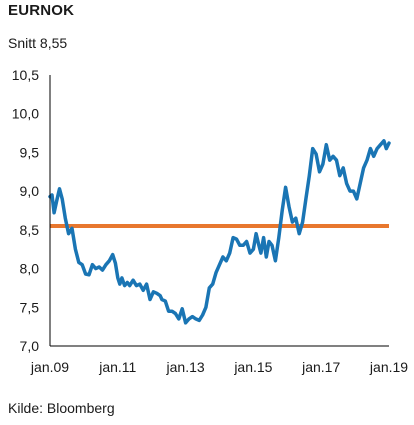  What do you see at coordinates (320, 367) in the screenshot?
I see `x-tick-label: jan.17` at bounding box center [320, 367].